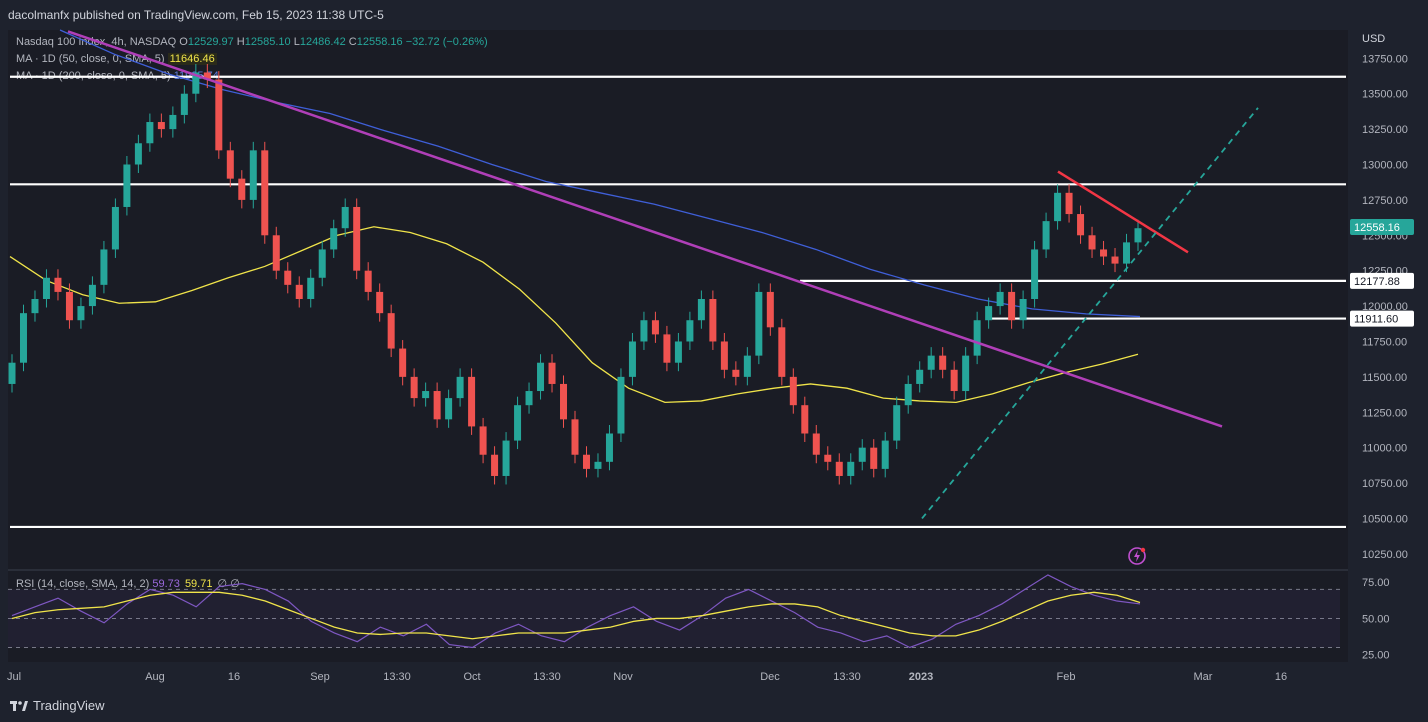  Describe the element at coordinates (1376, 619) in the screenshot. I see `rsi-axis-tick: 50.00` at that location.